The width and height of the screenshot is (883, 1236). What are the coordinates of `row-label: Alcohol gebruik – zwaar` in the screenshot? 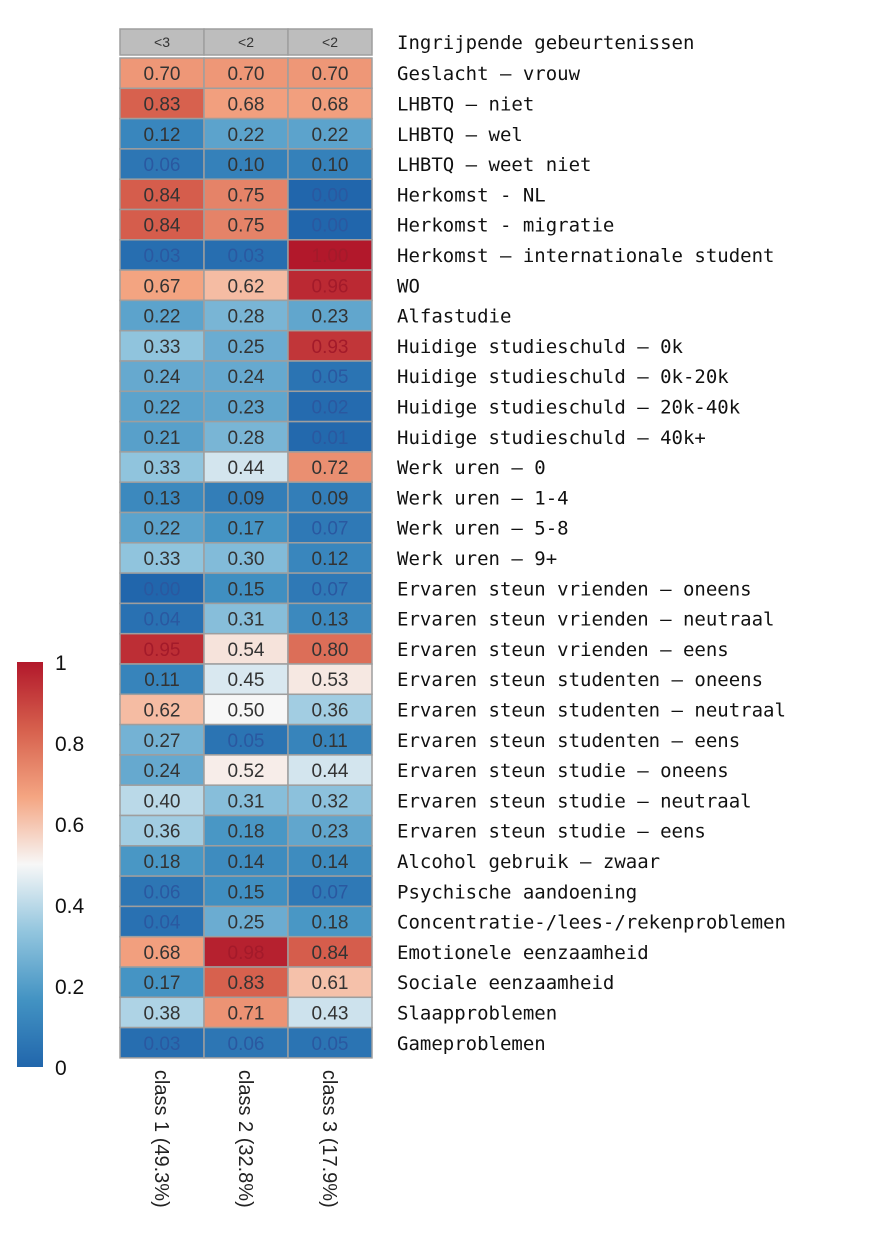 It's located at (528, 862).